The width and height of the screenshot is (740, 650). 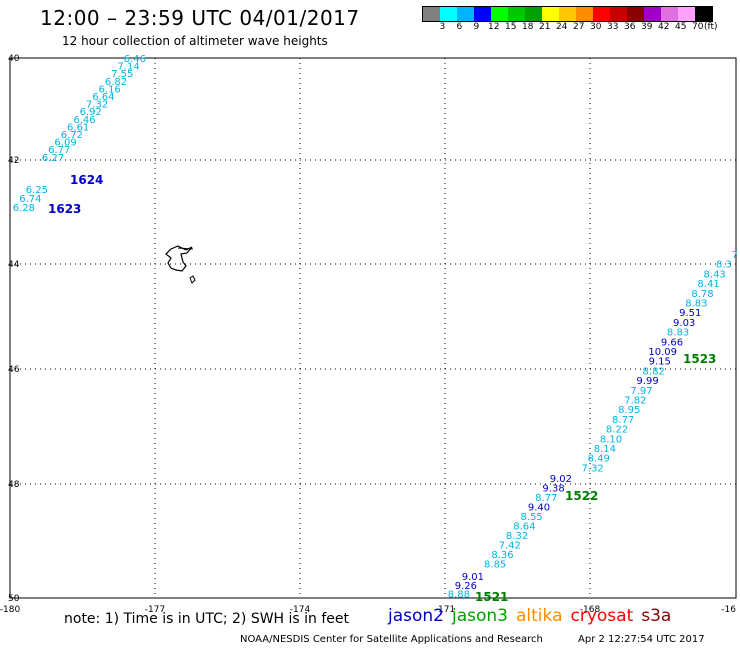 I want to click on longitude-labels: -180 -177 -174 -171 -168 -16, so click(x=368, y=610).